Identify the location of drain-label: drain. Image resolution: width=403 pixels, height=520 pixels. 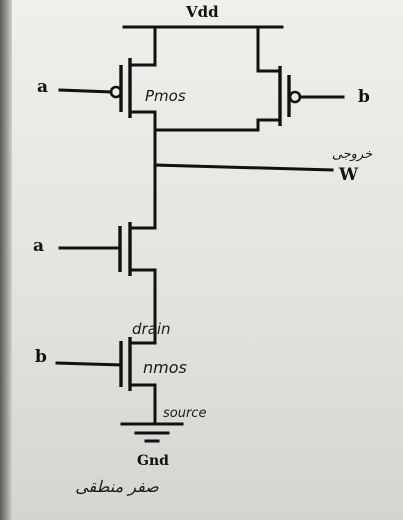
(151, 329).